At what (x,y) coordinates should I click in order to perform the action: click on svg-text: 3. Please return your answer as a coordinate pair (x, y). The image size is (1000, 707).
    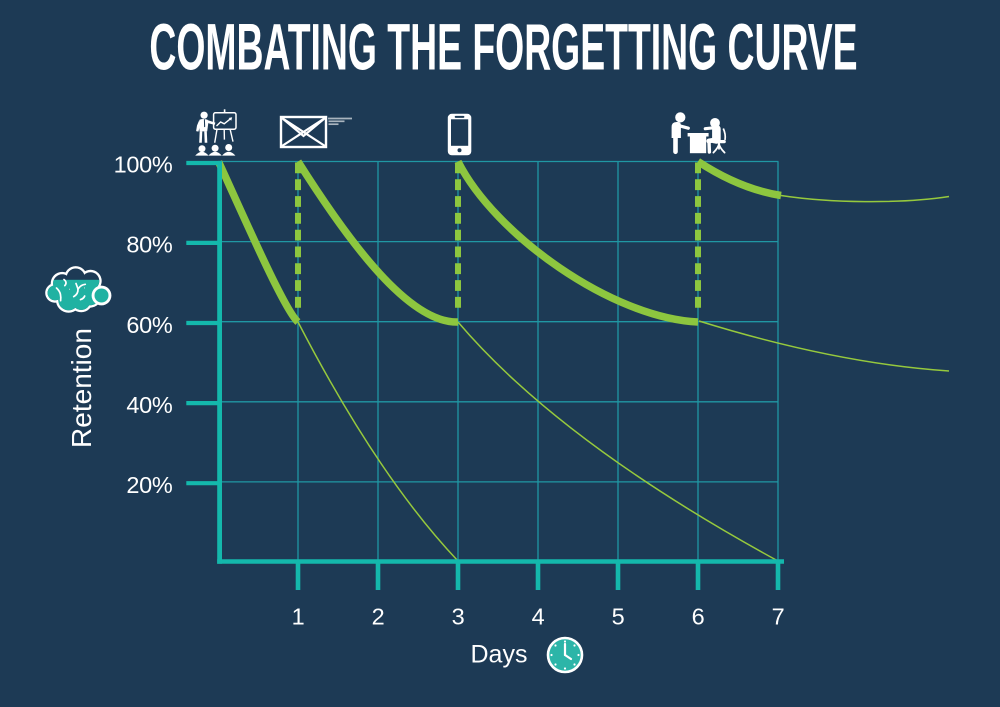
    Looking at the image, I should click on (458, 617).